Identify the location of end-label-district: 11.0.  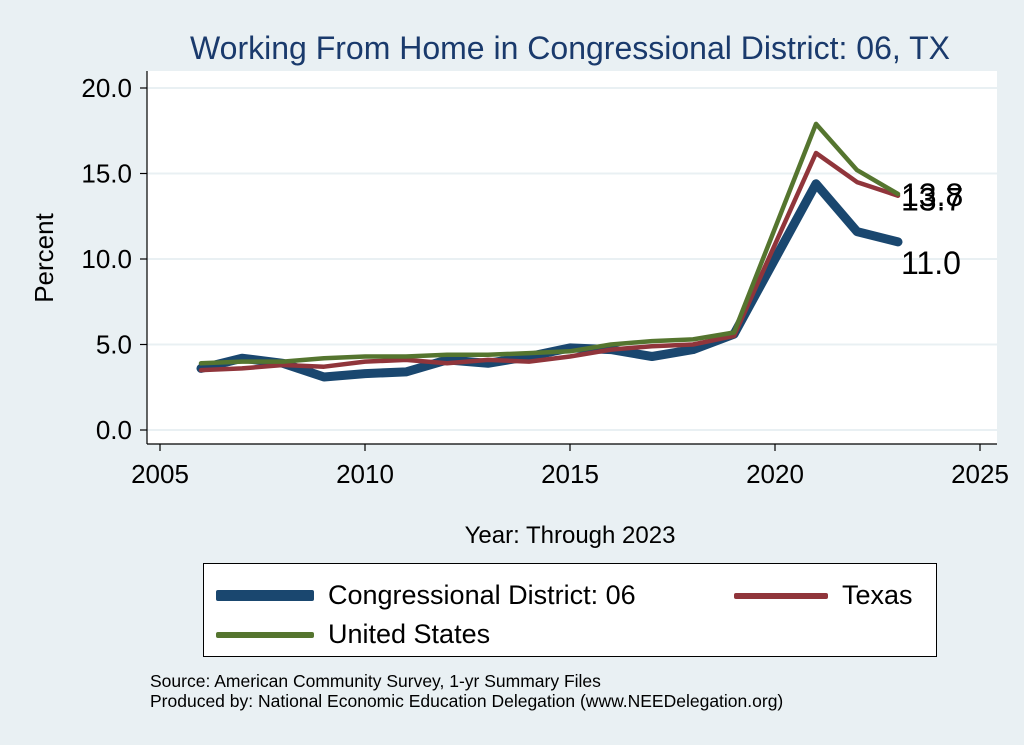
(931, 263).